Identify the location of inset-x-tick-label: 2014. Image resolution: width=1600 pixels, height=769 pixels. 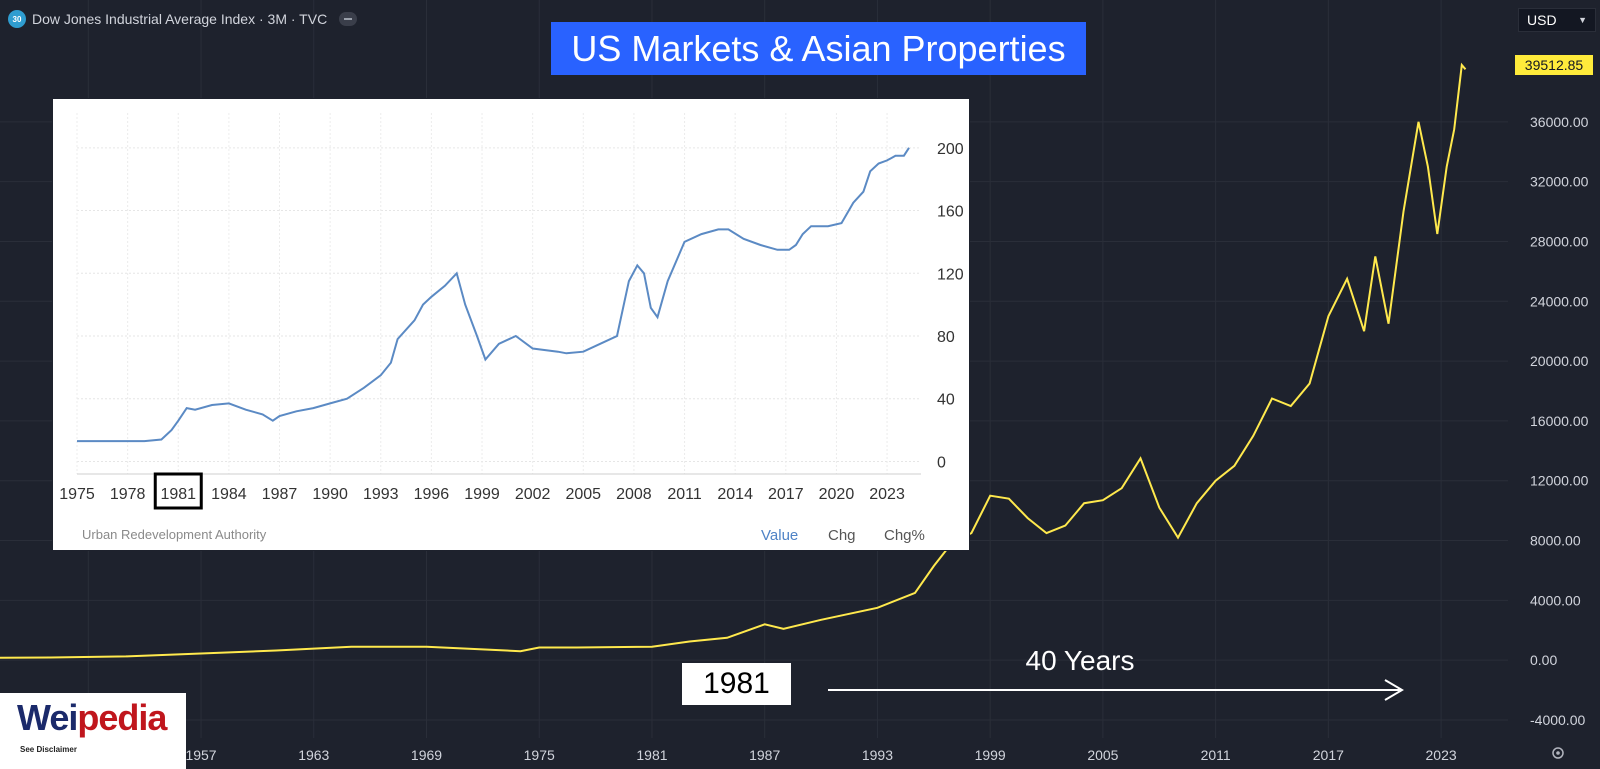
(735, 494).